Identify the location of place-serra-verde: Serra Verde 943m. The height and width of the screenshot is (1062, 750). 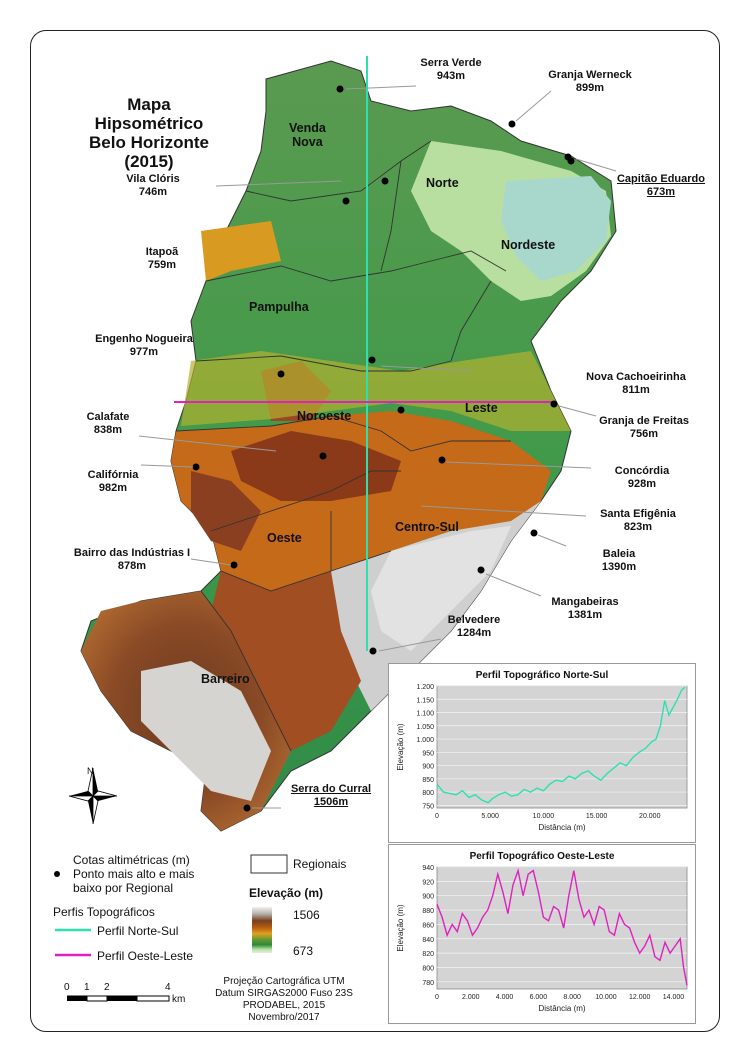
(451, 70).